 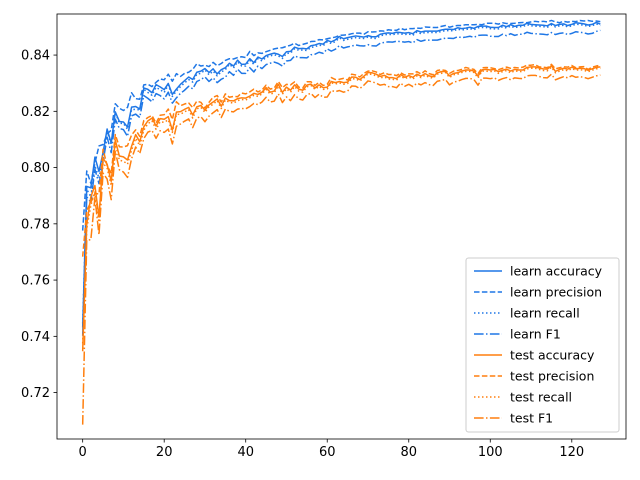 I want to click on x-tick-label: 40, so click(x=245, y=452).